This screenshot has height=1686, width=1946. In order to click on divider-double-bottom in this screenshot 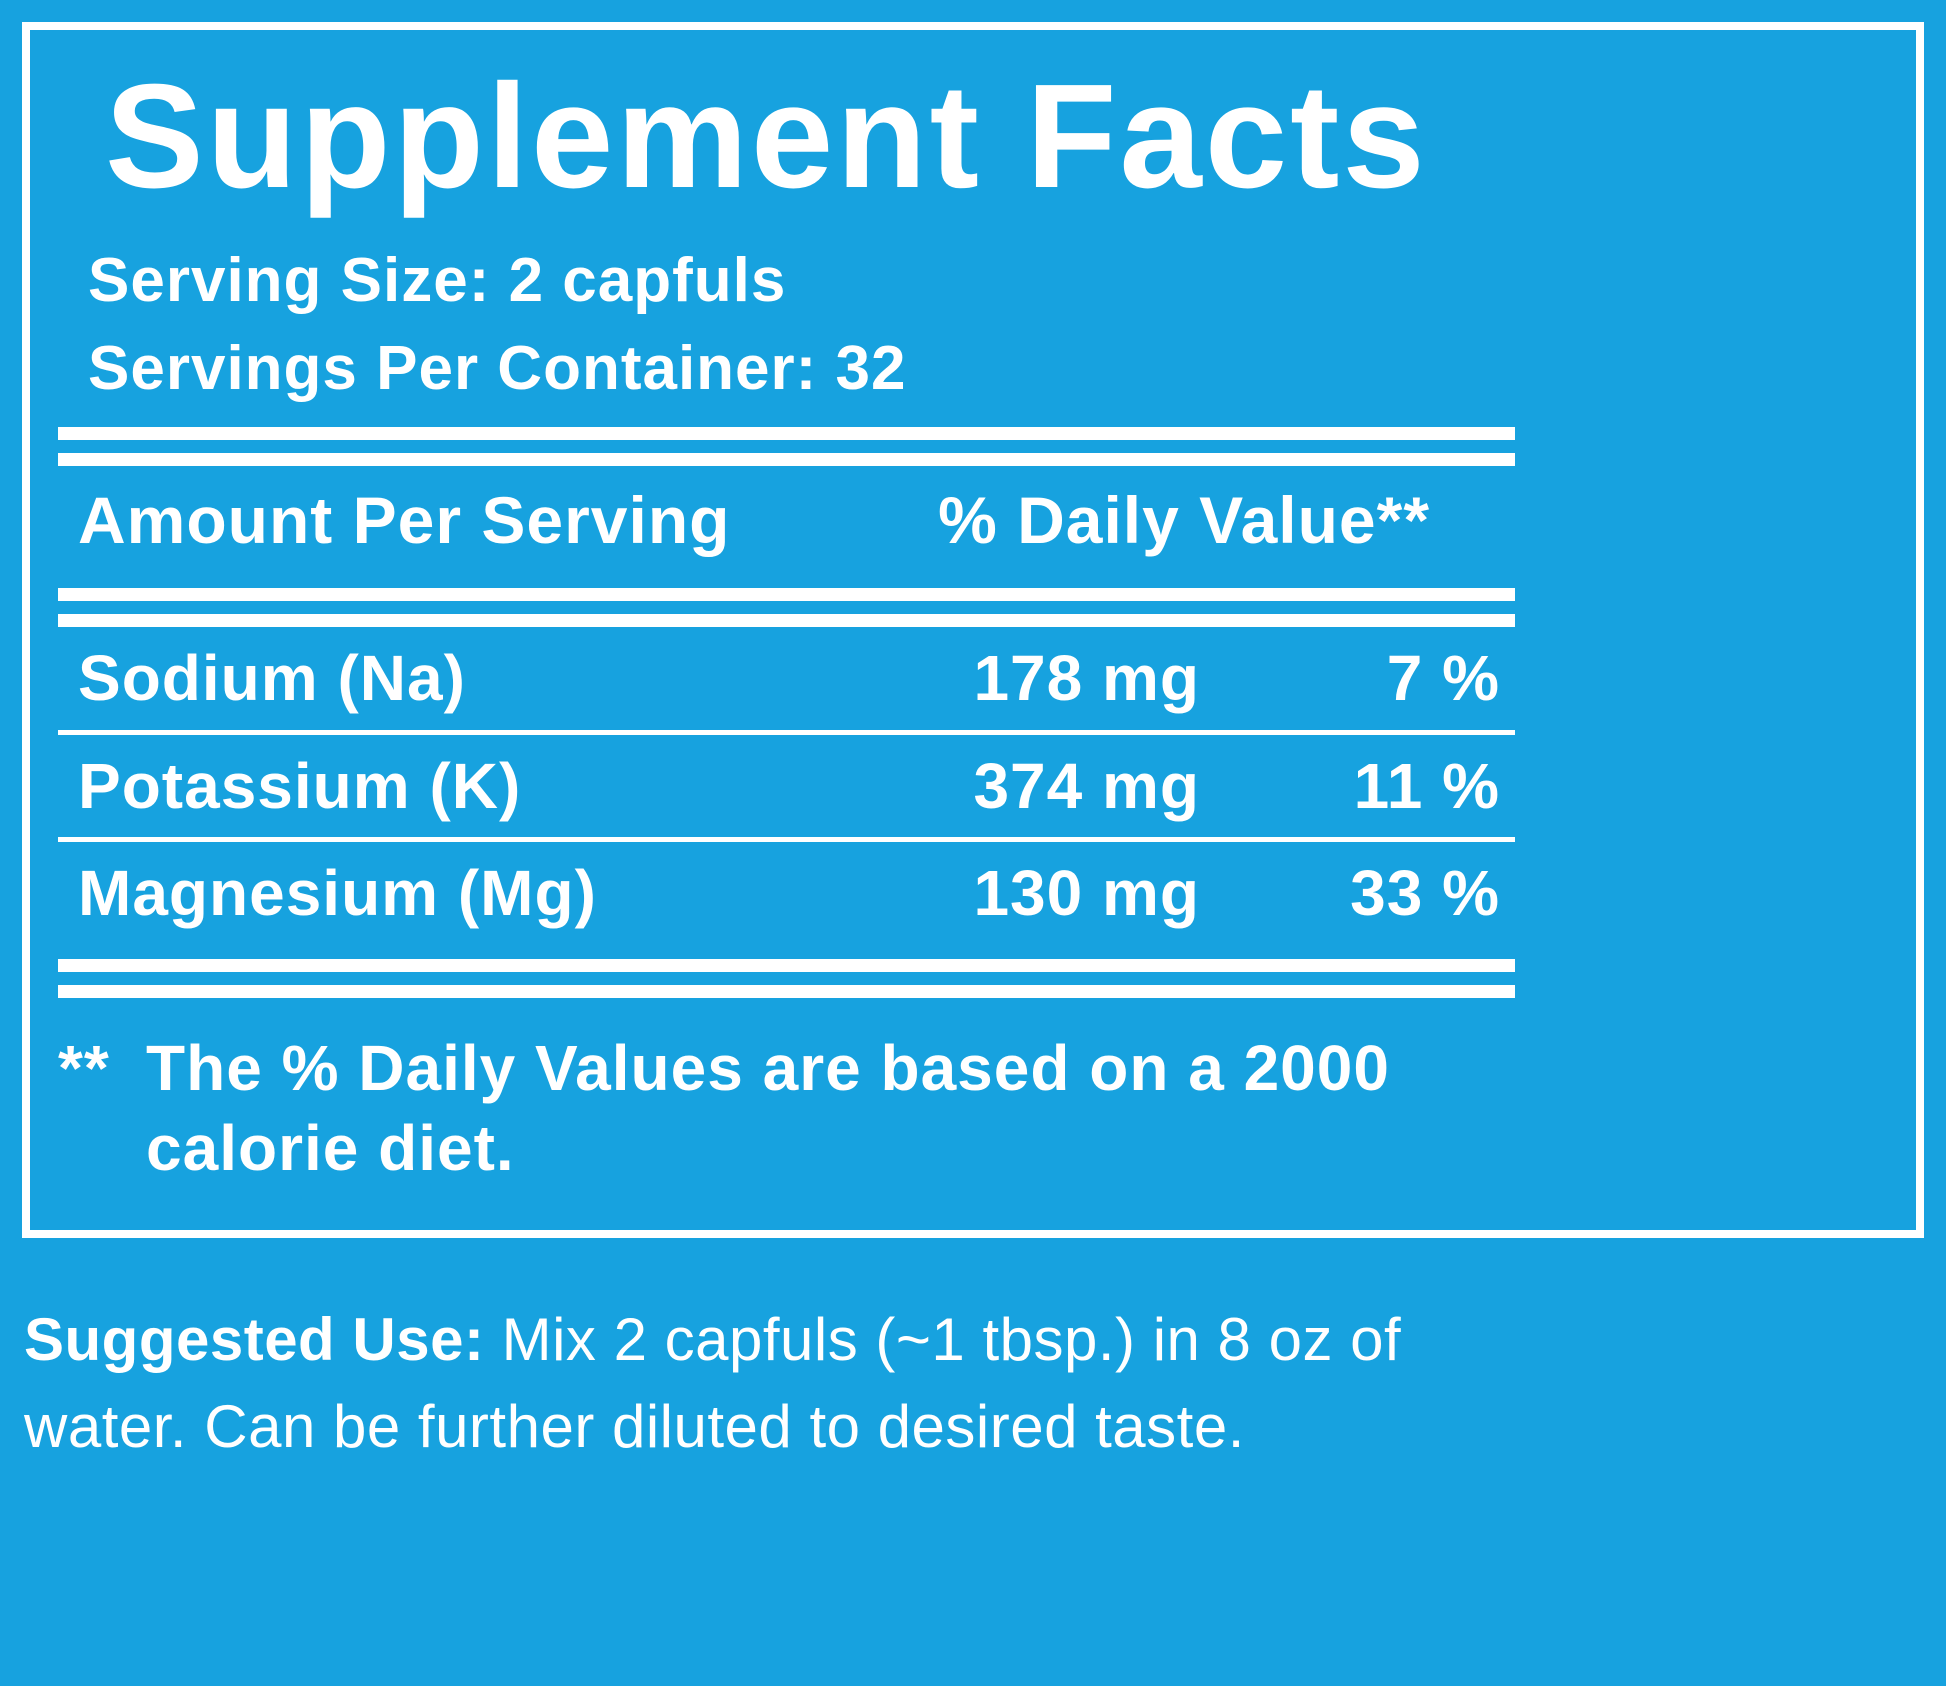, I will do `click(786, 979)`.